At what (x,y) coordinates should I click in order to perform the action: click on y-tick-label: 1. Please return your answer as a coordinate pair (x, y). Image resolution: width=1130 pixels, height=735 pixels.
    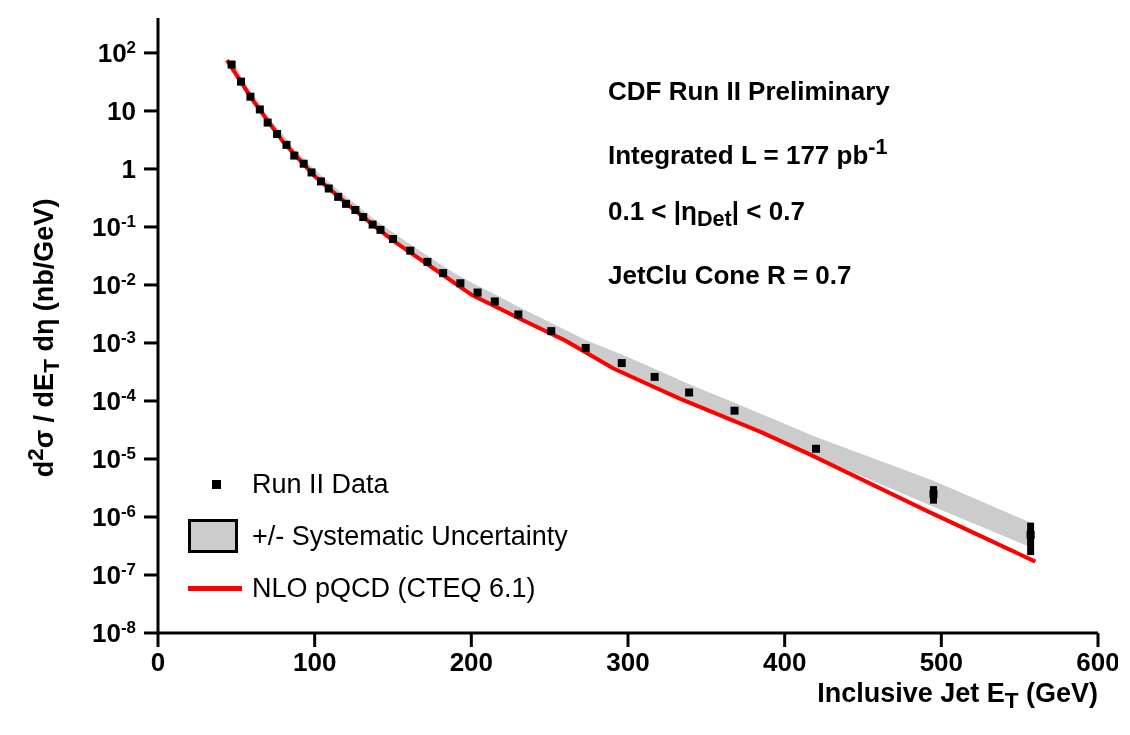
    Looking at the image, I should click on (128, 168).